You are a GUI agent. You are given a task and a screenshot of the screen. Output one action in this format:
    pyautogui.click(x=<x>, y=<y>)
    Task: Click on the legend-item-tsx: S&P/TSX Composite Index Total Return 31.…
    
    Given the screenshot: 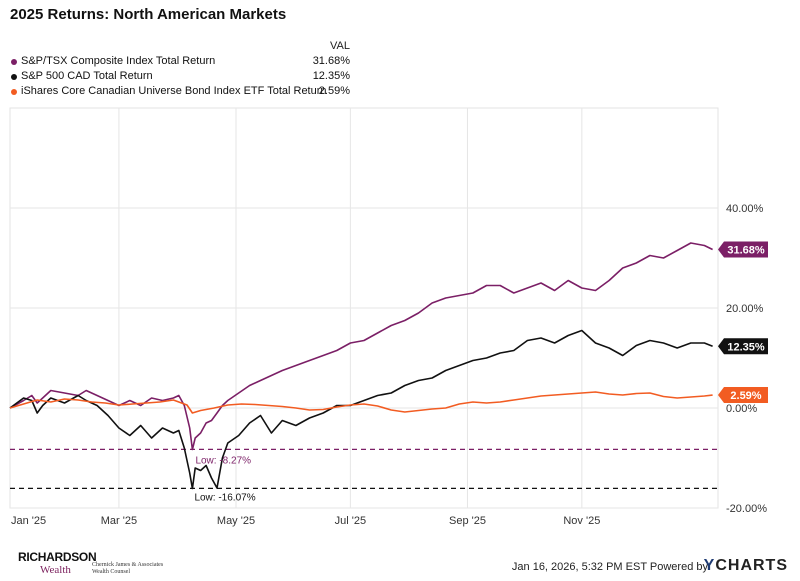 What is the action you would take?
    pyautogui.click(x=180, y=62)
    